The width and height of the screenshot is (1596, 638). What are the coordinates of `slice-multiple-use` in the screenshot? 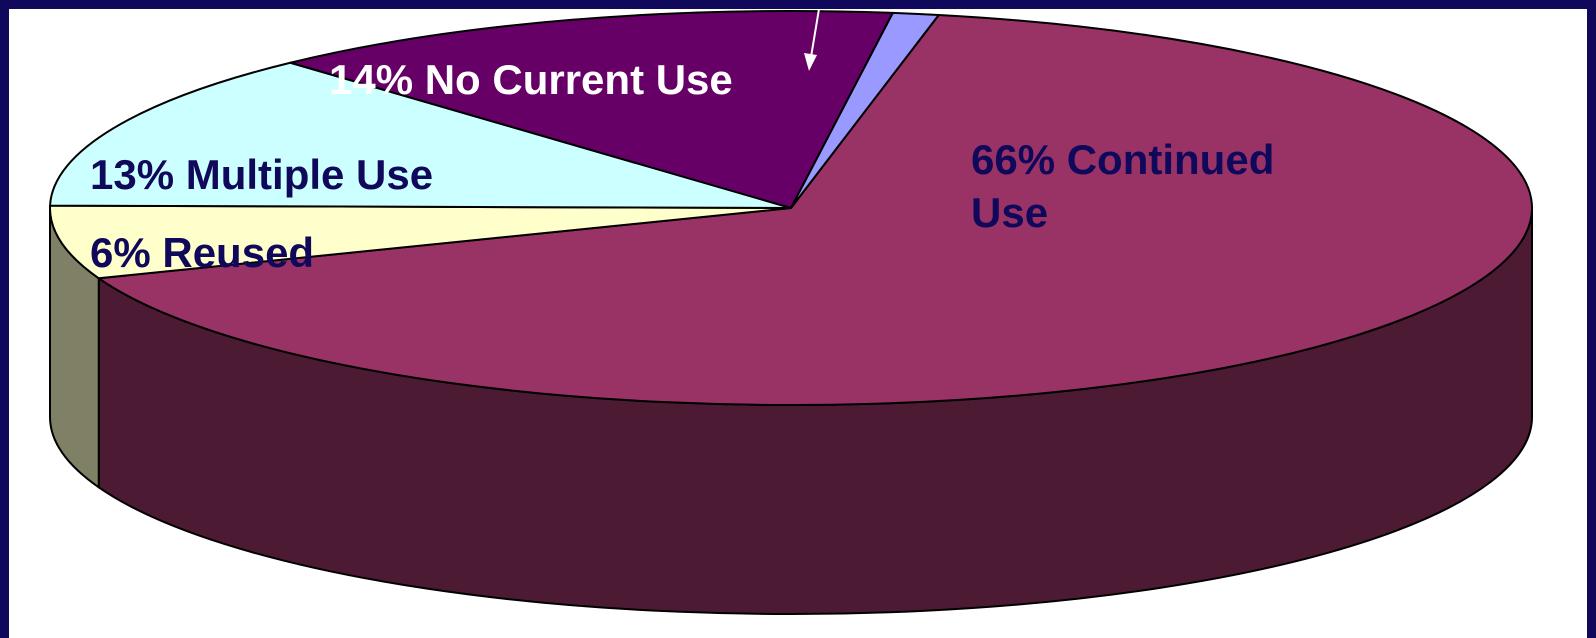 It's located at (420, 135).